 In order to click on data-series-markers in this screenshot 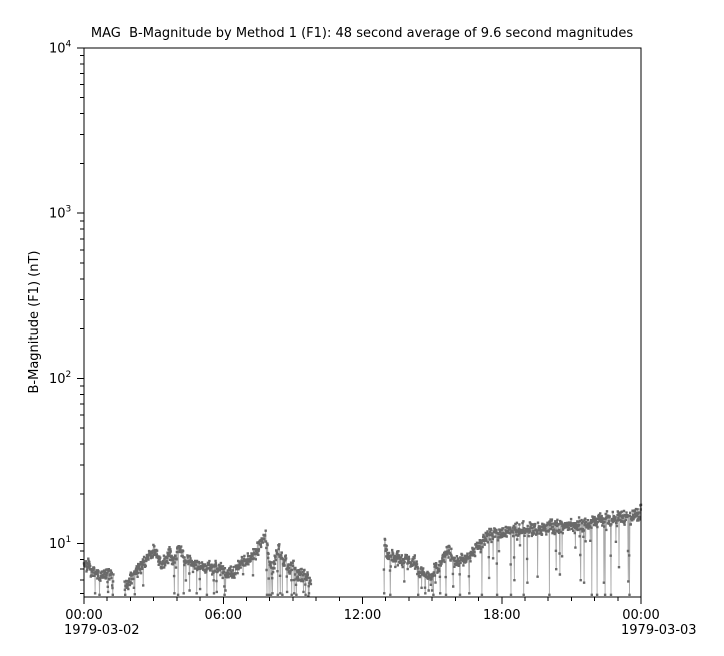, I will do `click(362, 550)`.